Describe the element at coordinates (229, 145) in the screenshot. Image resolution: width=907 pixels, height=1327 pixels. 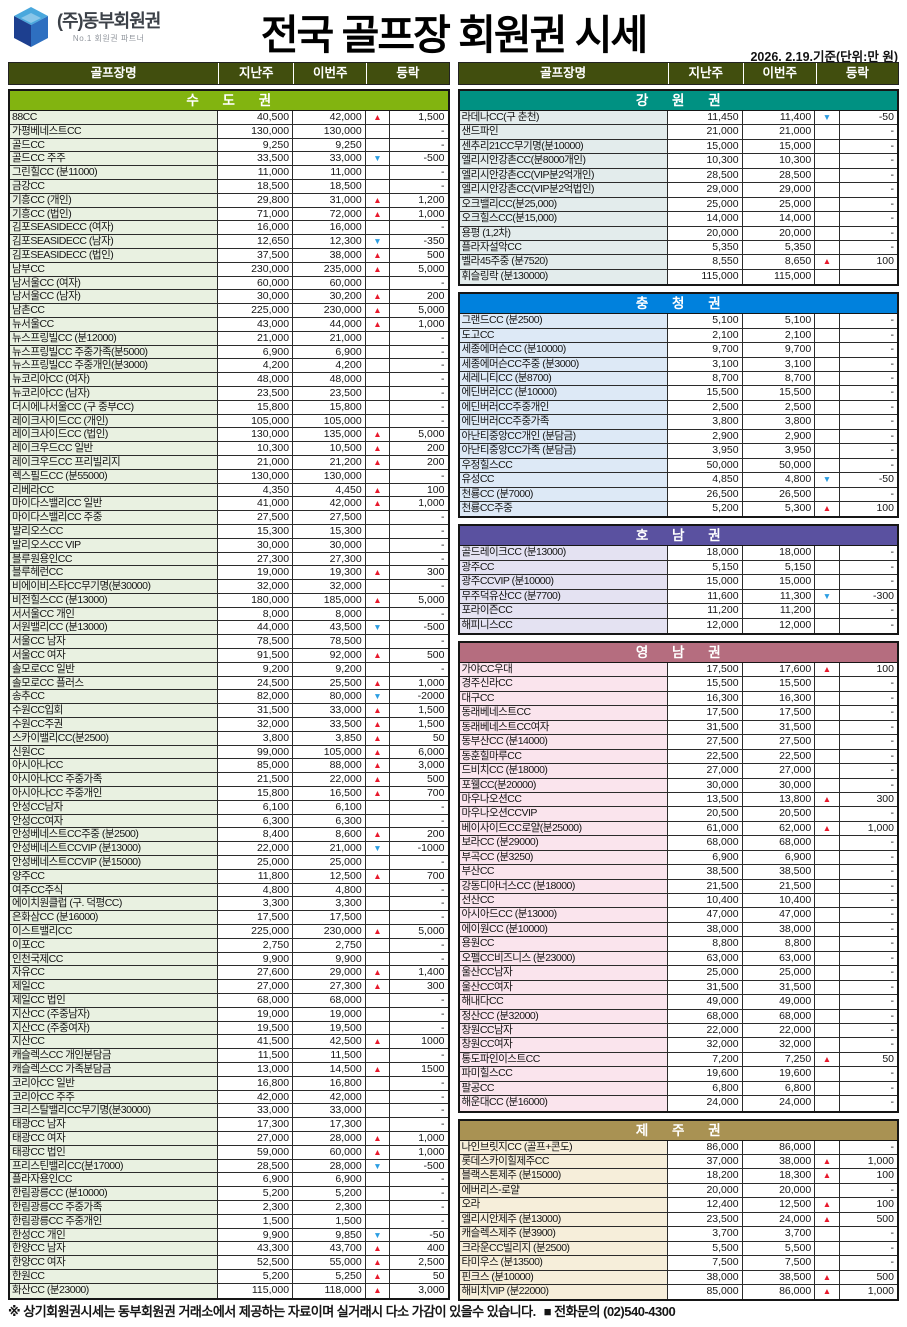
I see `table-row: 골드CC 9,250 9,250-` at that location.